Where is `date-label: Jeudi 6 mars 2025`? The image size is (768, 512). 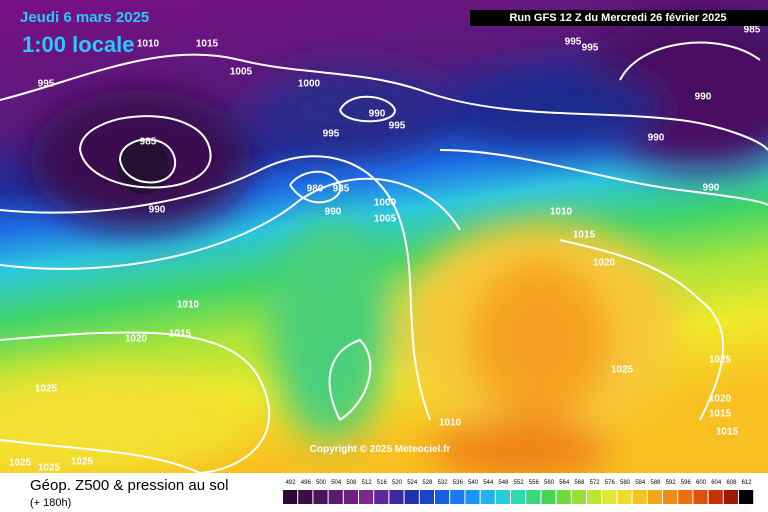
date-label: Jeudi 6 mars 2025 is located at coordinates (84, 17).